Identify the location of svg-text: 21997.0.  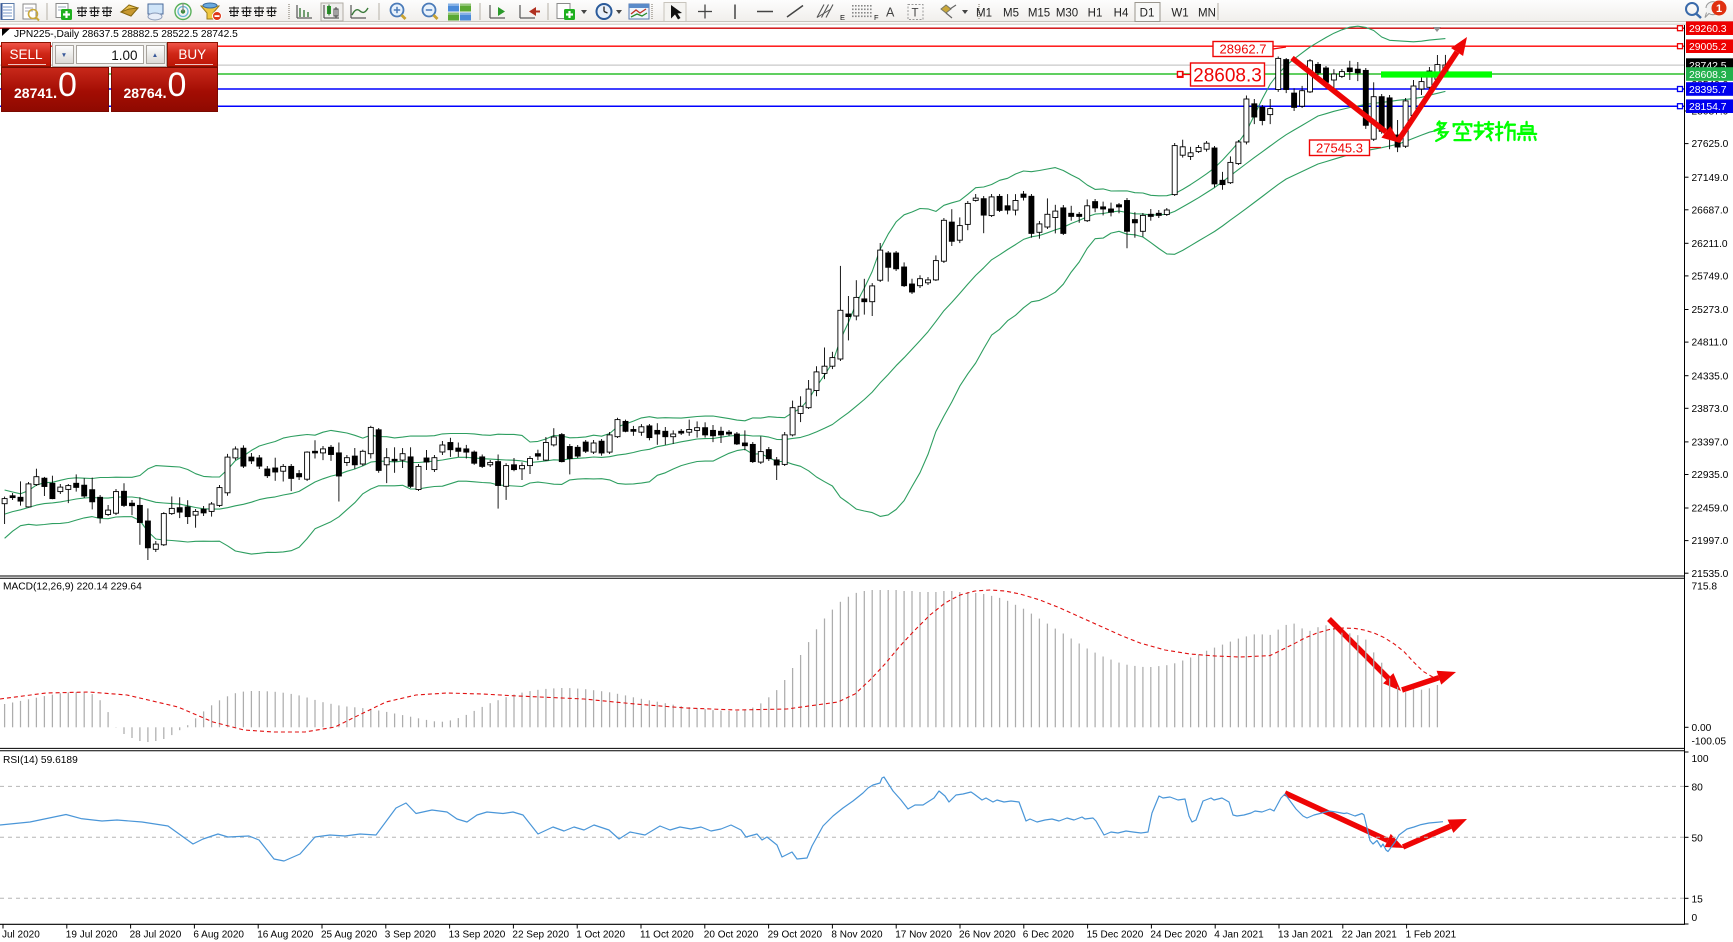
(1710, 541).